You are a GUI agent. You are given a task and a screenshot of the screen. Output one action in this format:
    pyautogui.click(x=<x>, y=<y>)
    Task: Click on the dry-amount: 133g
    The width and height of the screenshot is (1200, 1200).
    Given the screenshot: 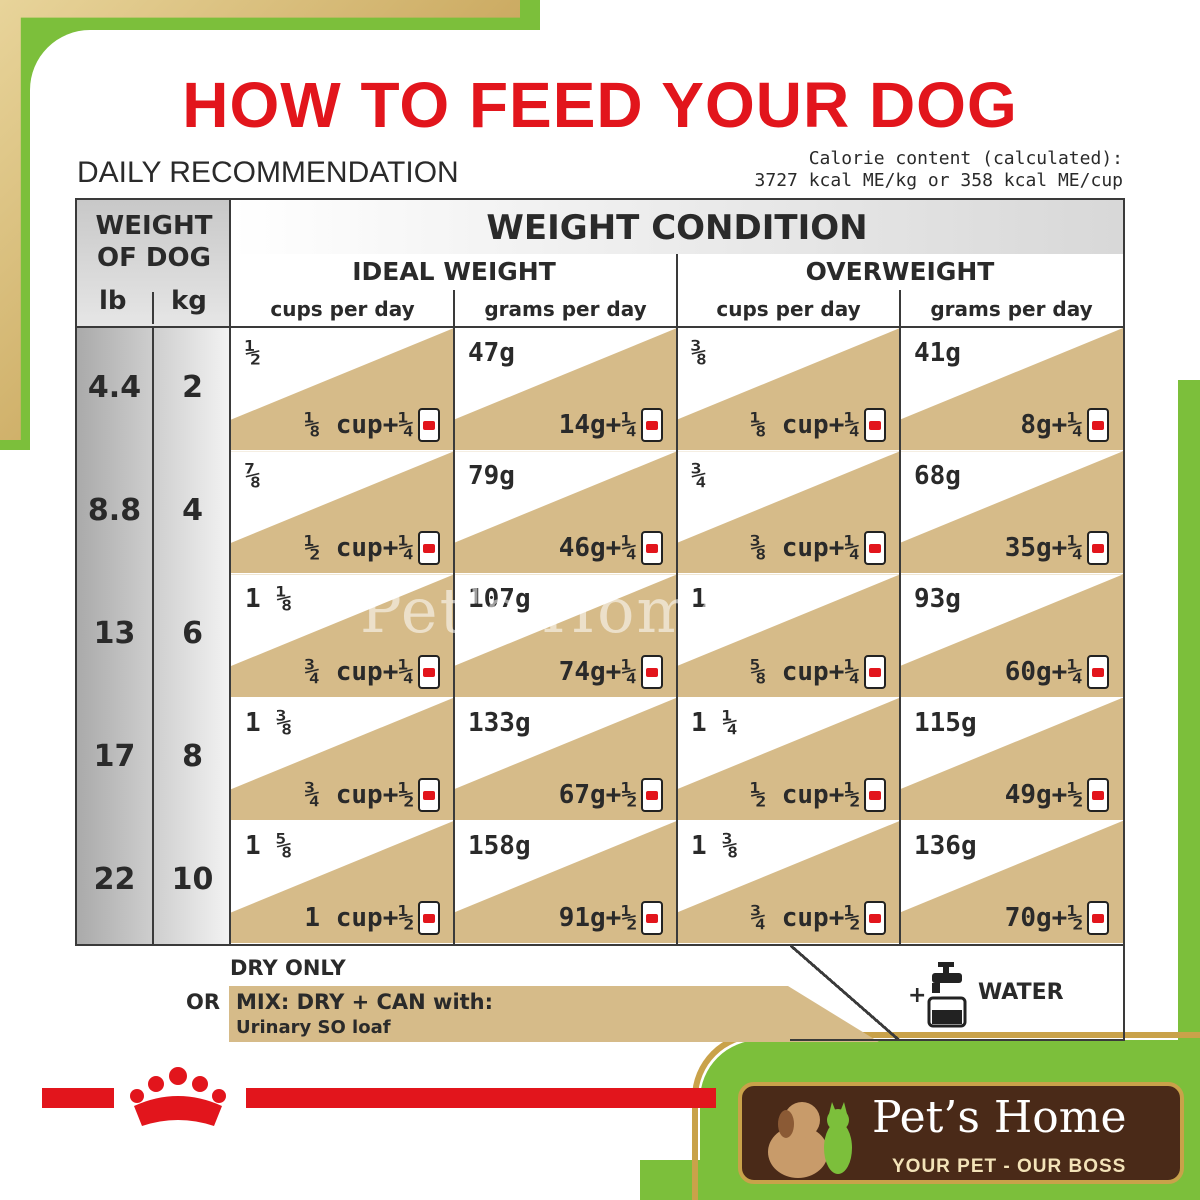 What is the action you would take?
    pyautogui.click(x=499, y=722)
    